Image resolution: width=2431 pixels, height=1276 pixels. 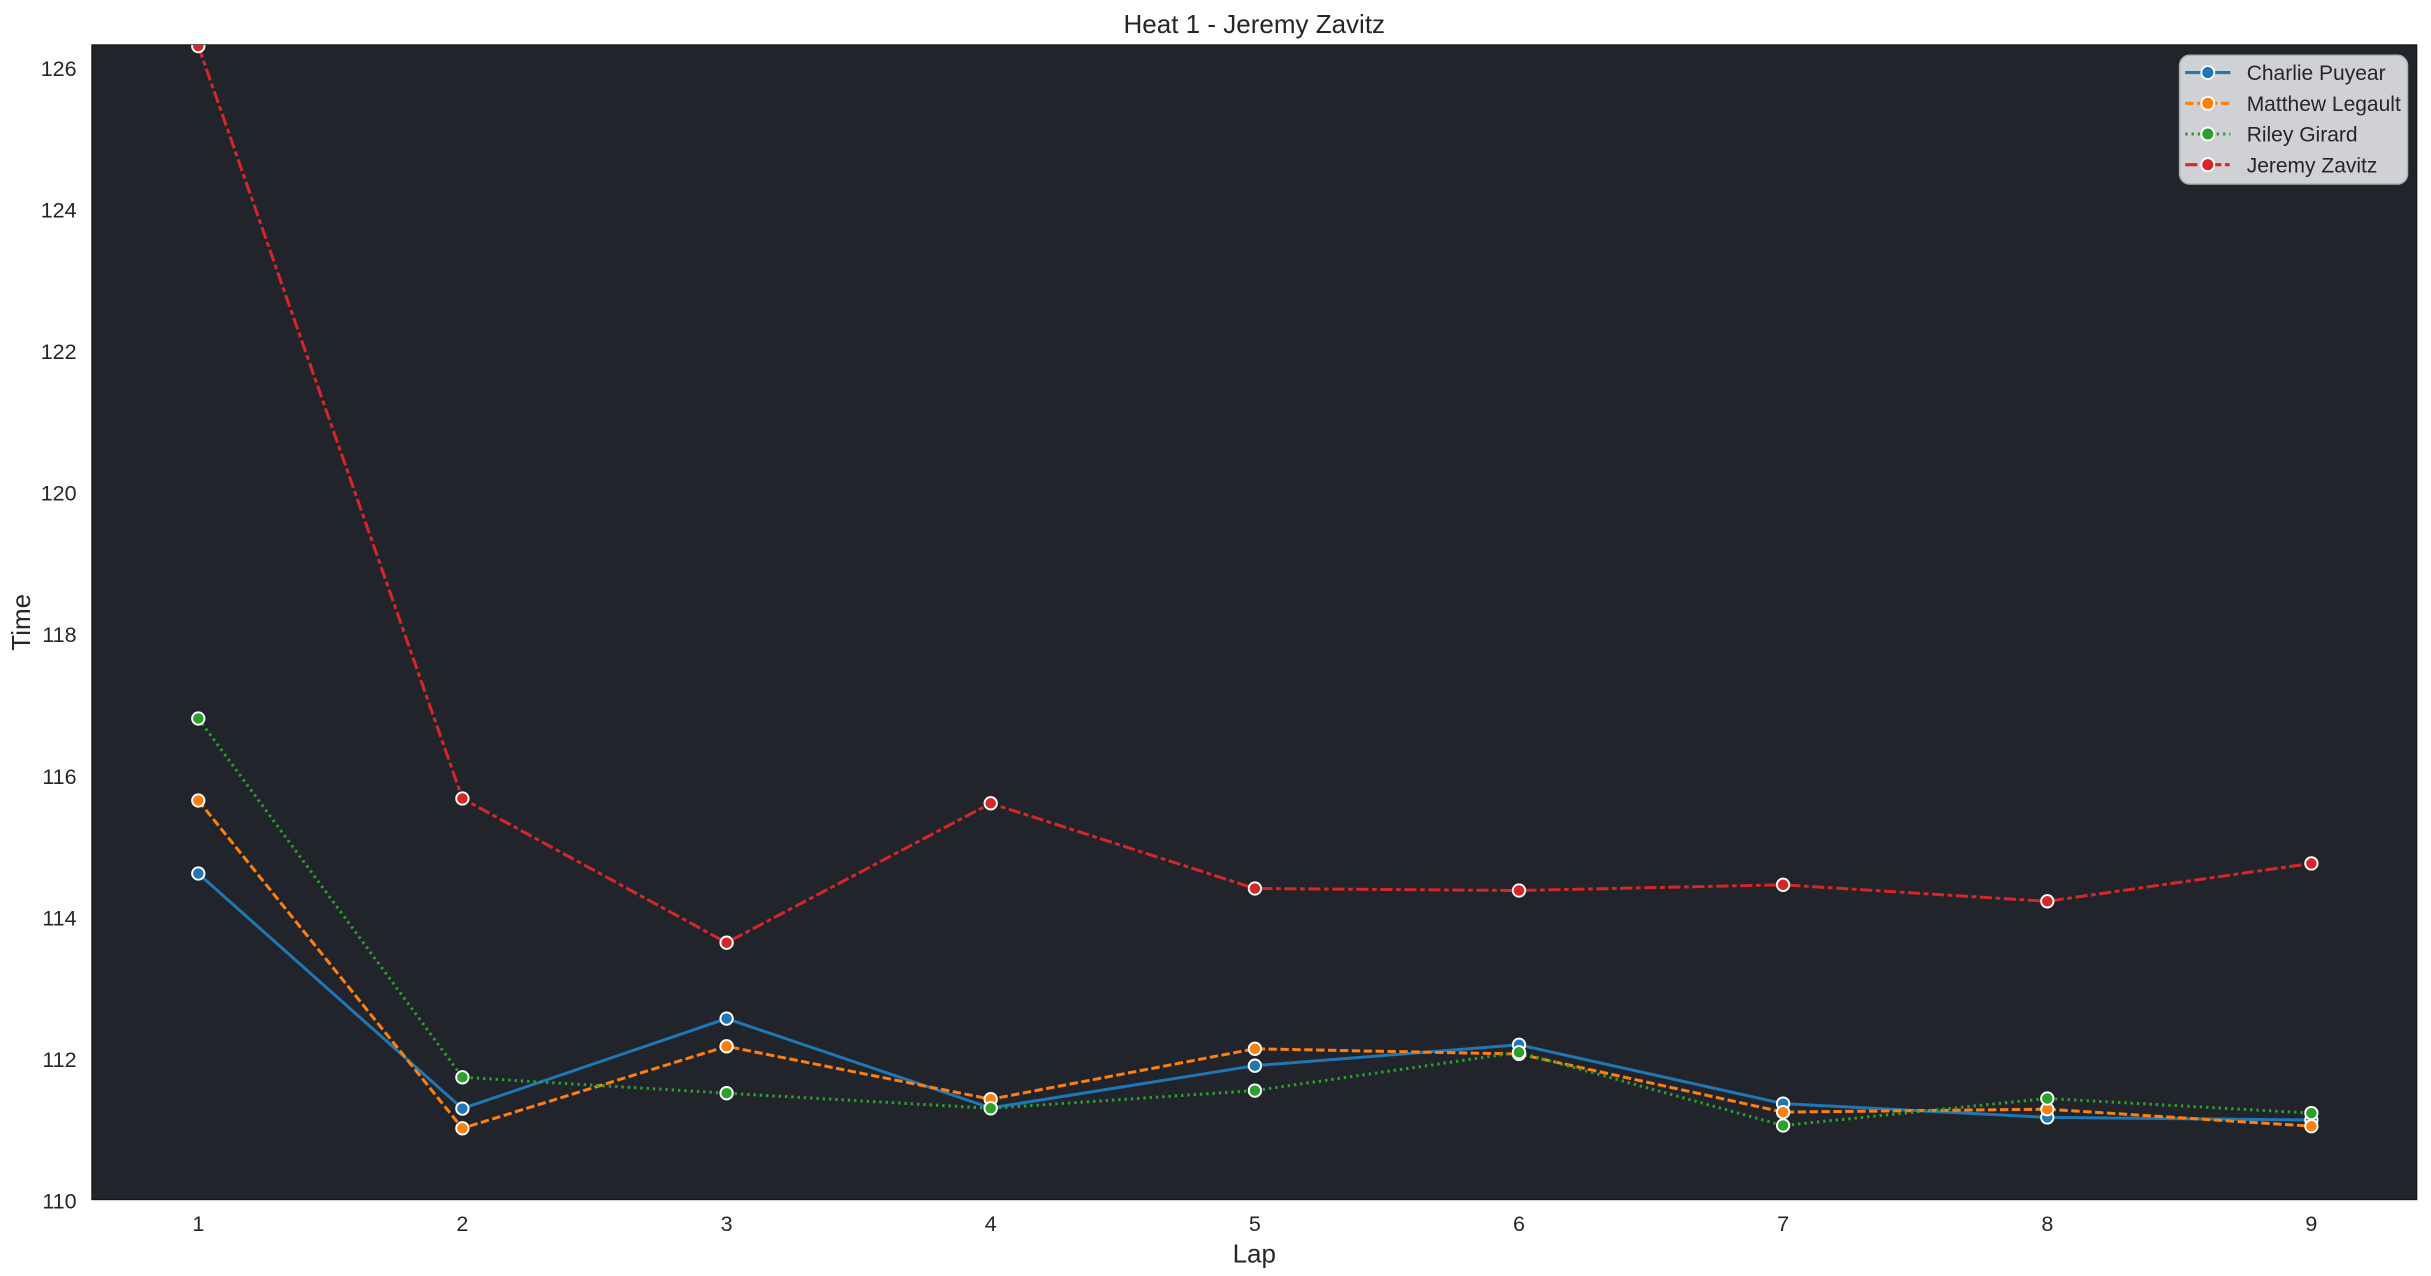 I want to click on svg-text: 116, so click(x=59, y=777).